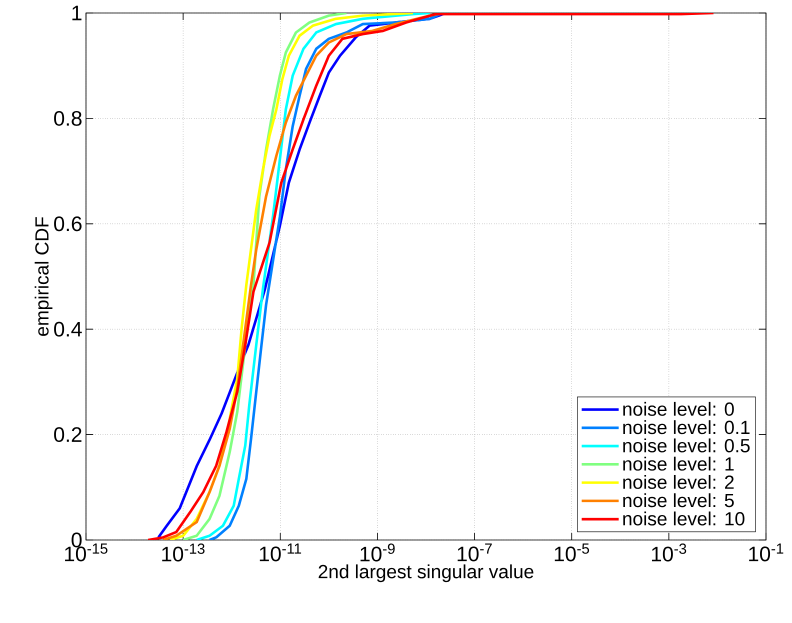  I want to click on legend-label: noise level: 2, so click(678, 481).